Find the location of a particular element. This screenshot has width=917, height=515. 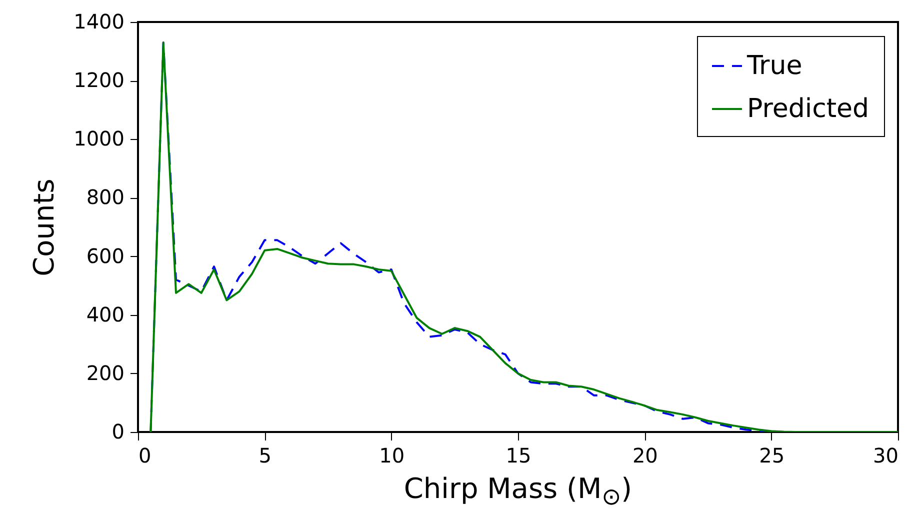

y-tick-label: 400 is located at coordinates (105, 314).